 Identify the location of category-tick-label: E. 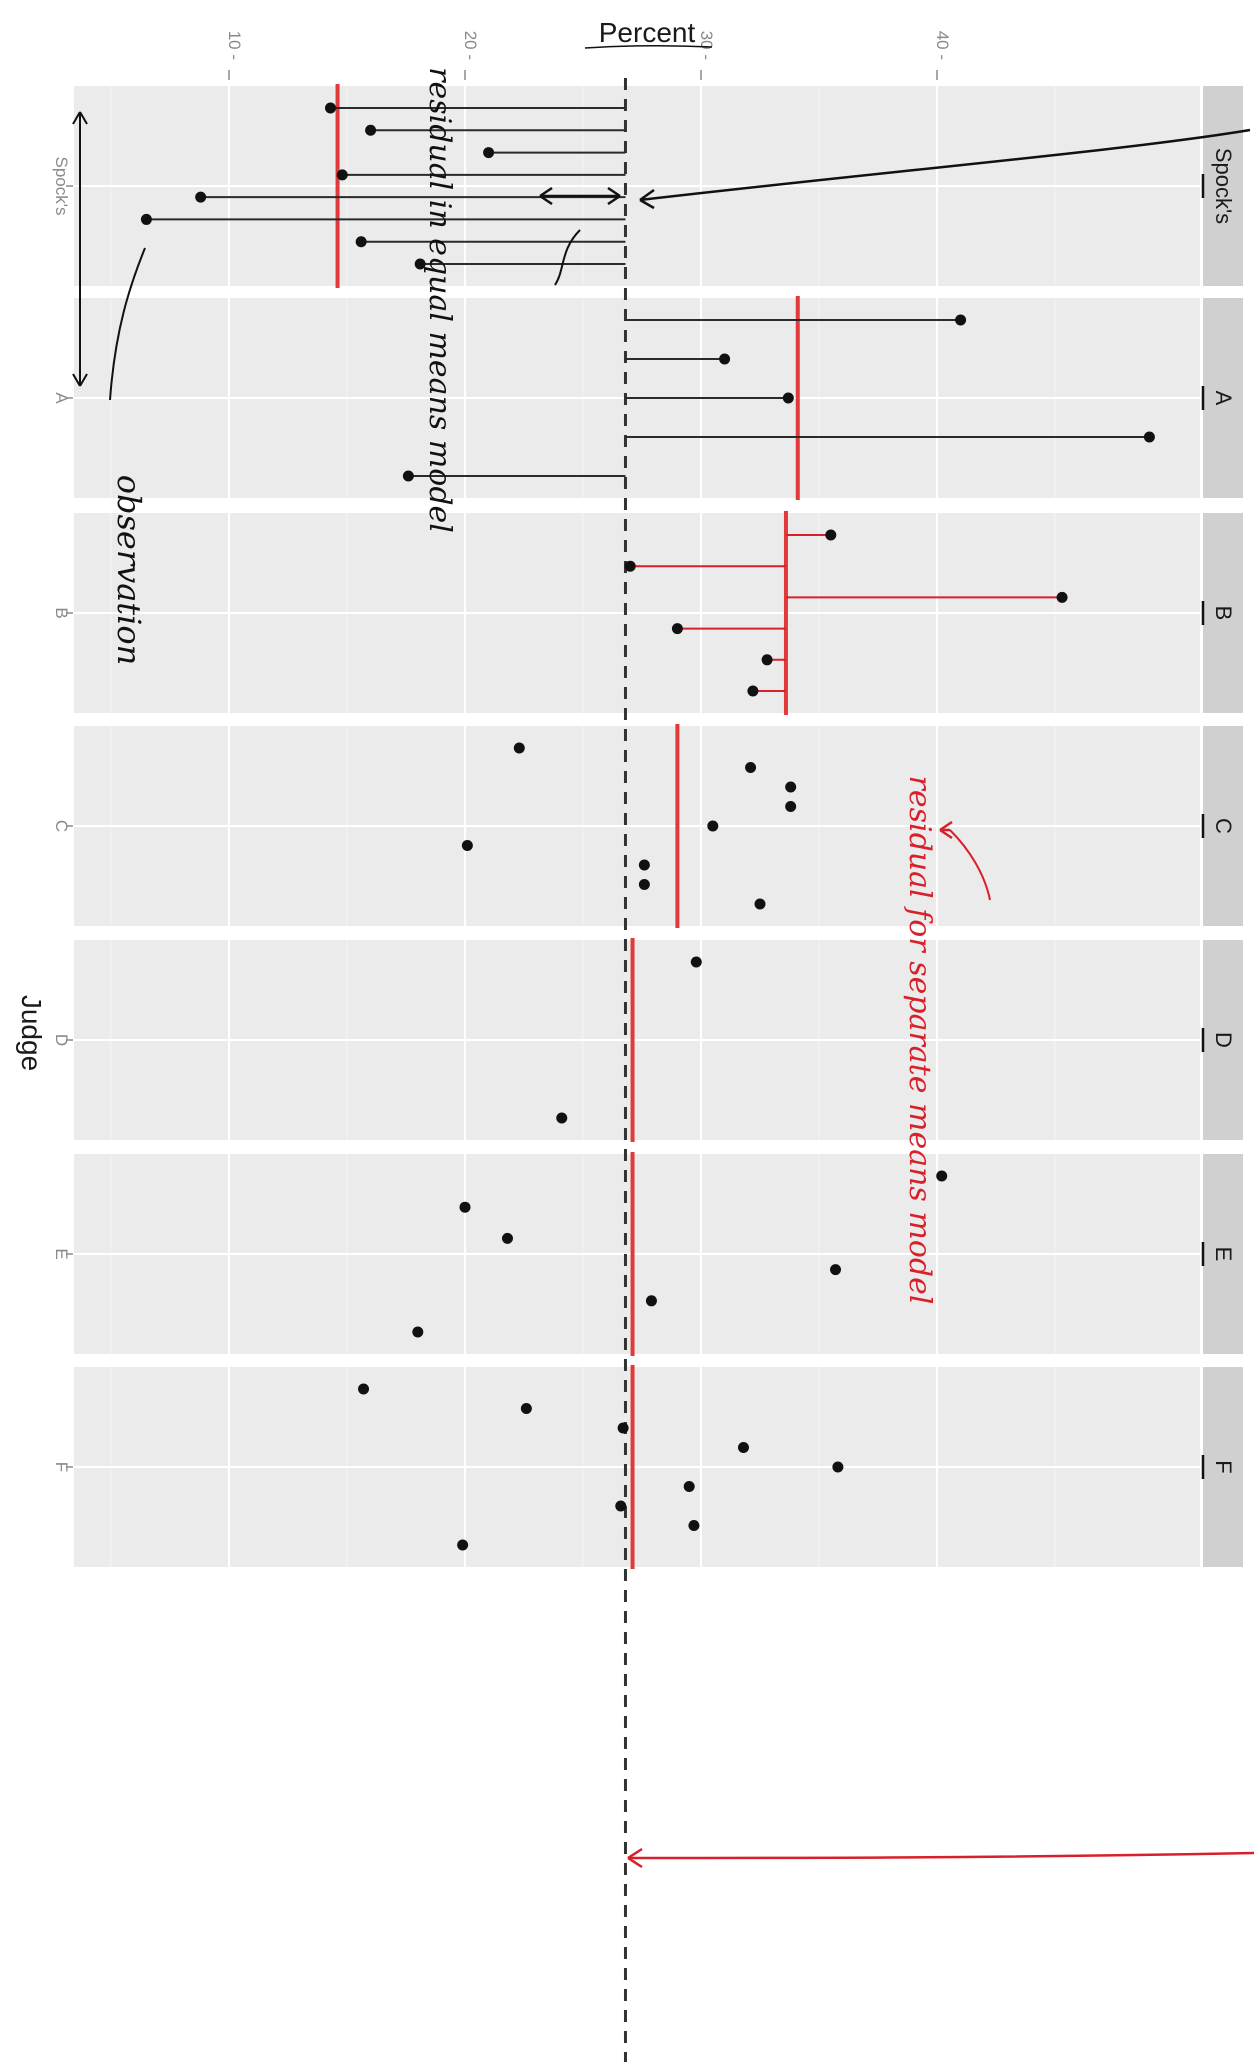
(61, 1253).